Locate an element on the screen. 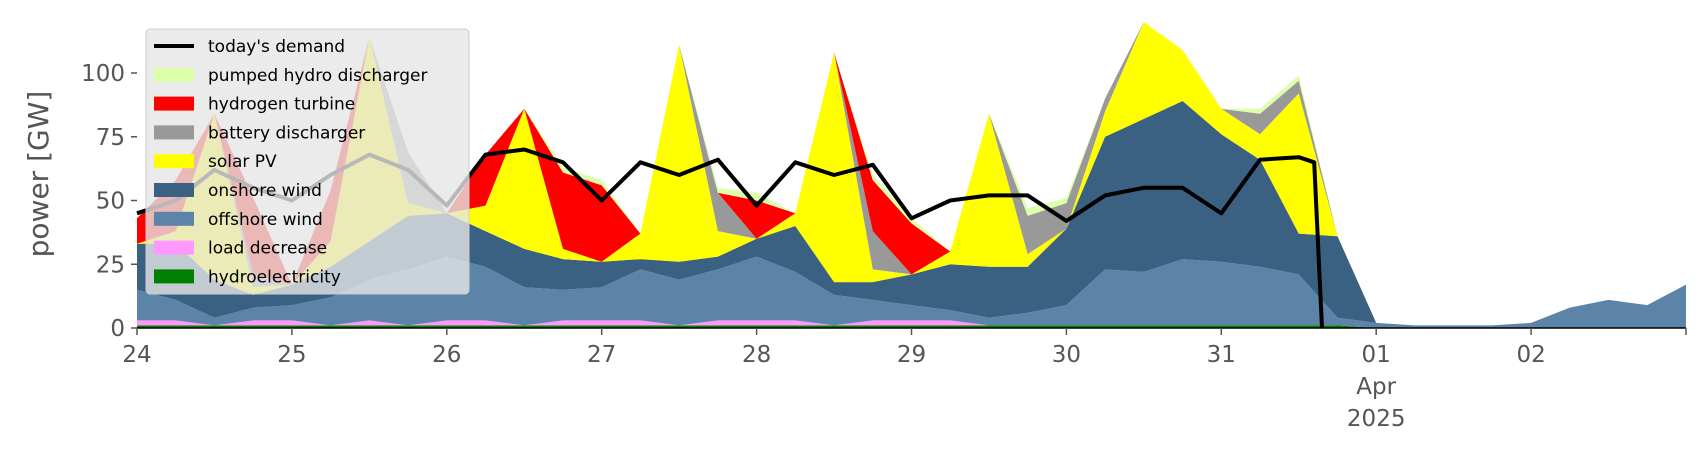  legend-label-solar-pv: solar PV is located at coordinates (242, 162).